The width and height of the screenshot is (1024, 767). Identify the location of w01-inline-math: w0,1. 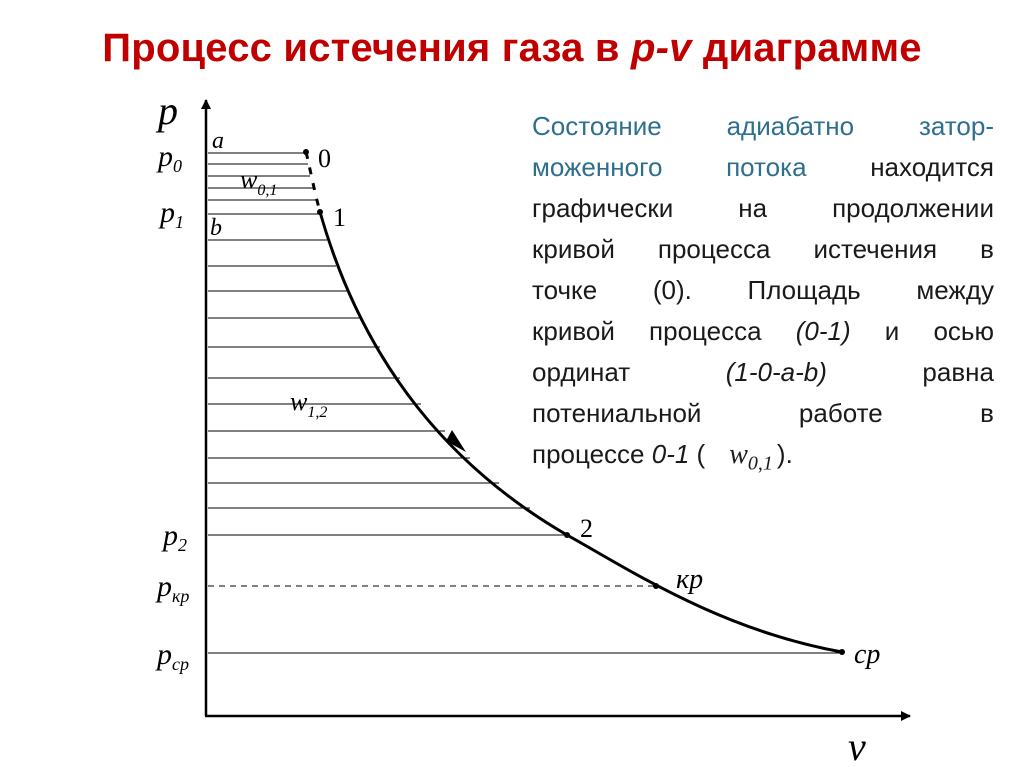
(751, 454).